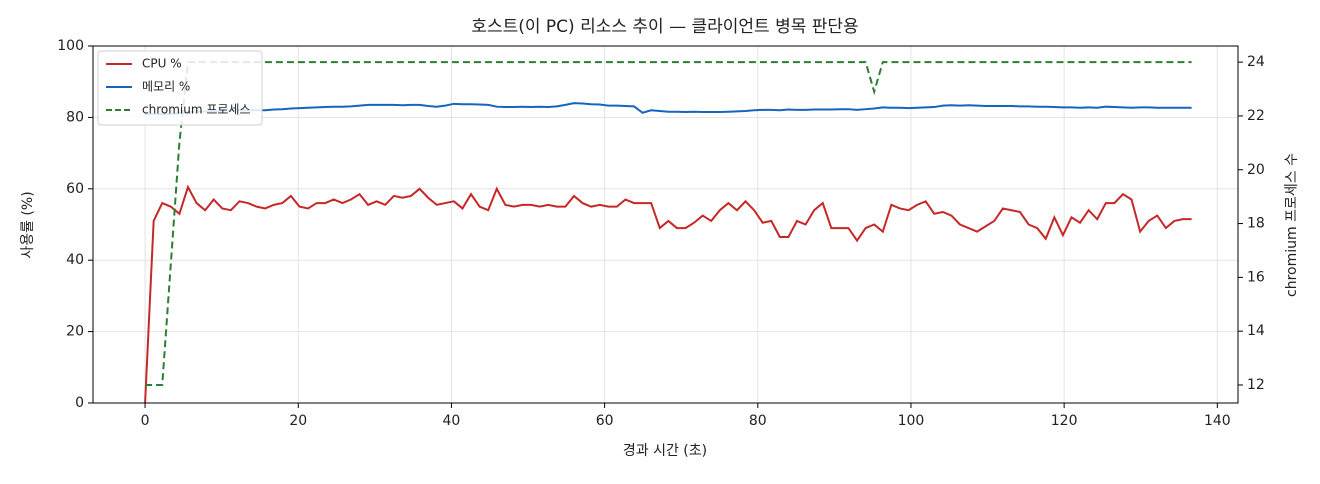  I want to click on chart-title: 호스트(이 PC) 리소스 추이 — 클라이언트 병목 판단용, so click(664, 27).